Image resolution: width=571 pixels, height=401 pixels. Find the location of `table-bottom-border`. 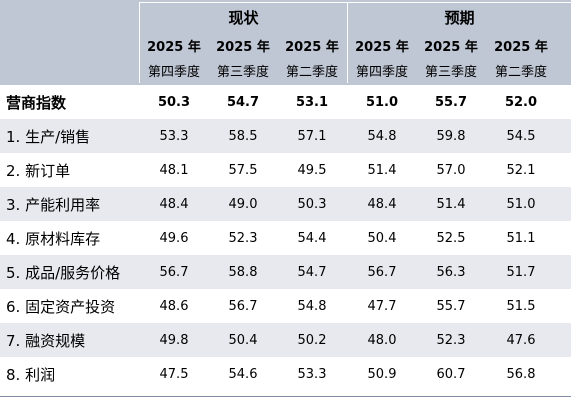

table-bottom-border is located at coordinates (285, 396).